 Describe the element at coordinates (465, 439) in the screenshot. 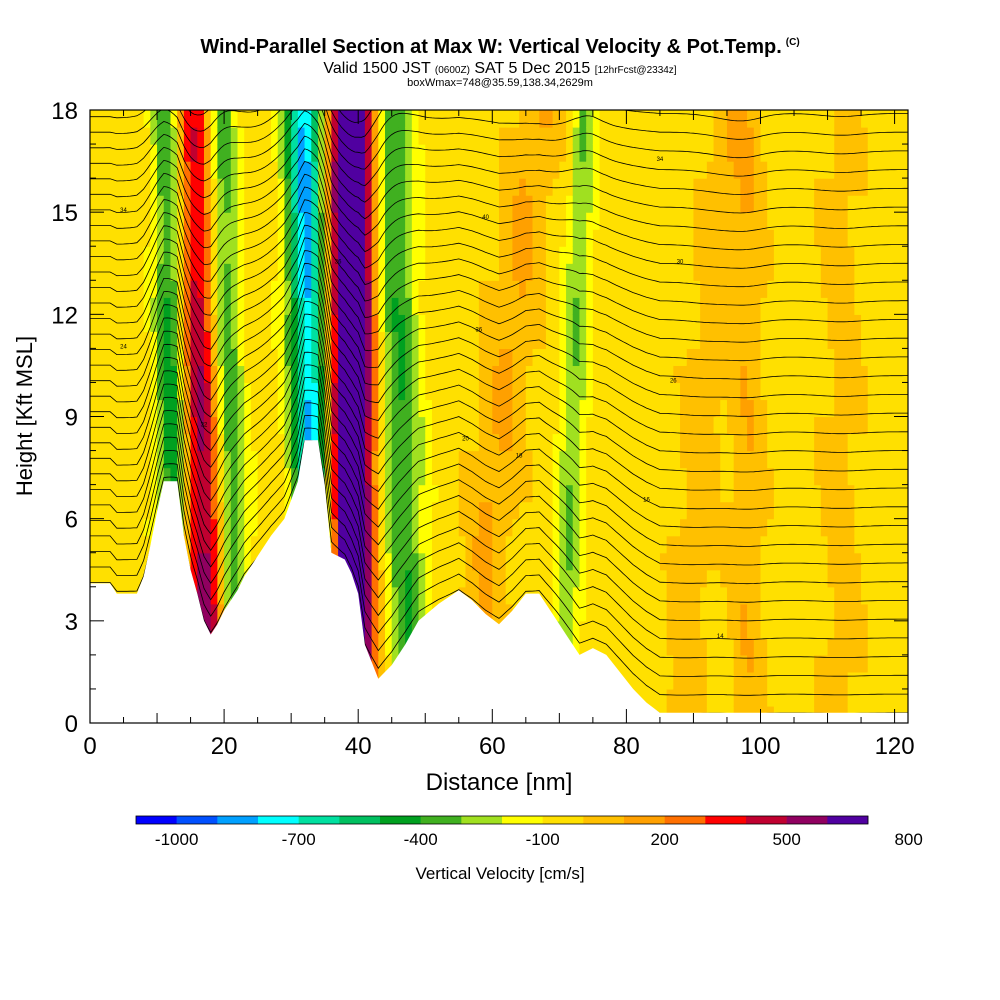

I see `contour-label: 20` at that location.